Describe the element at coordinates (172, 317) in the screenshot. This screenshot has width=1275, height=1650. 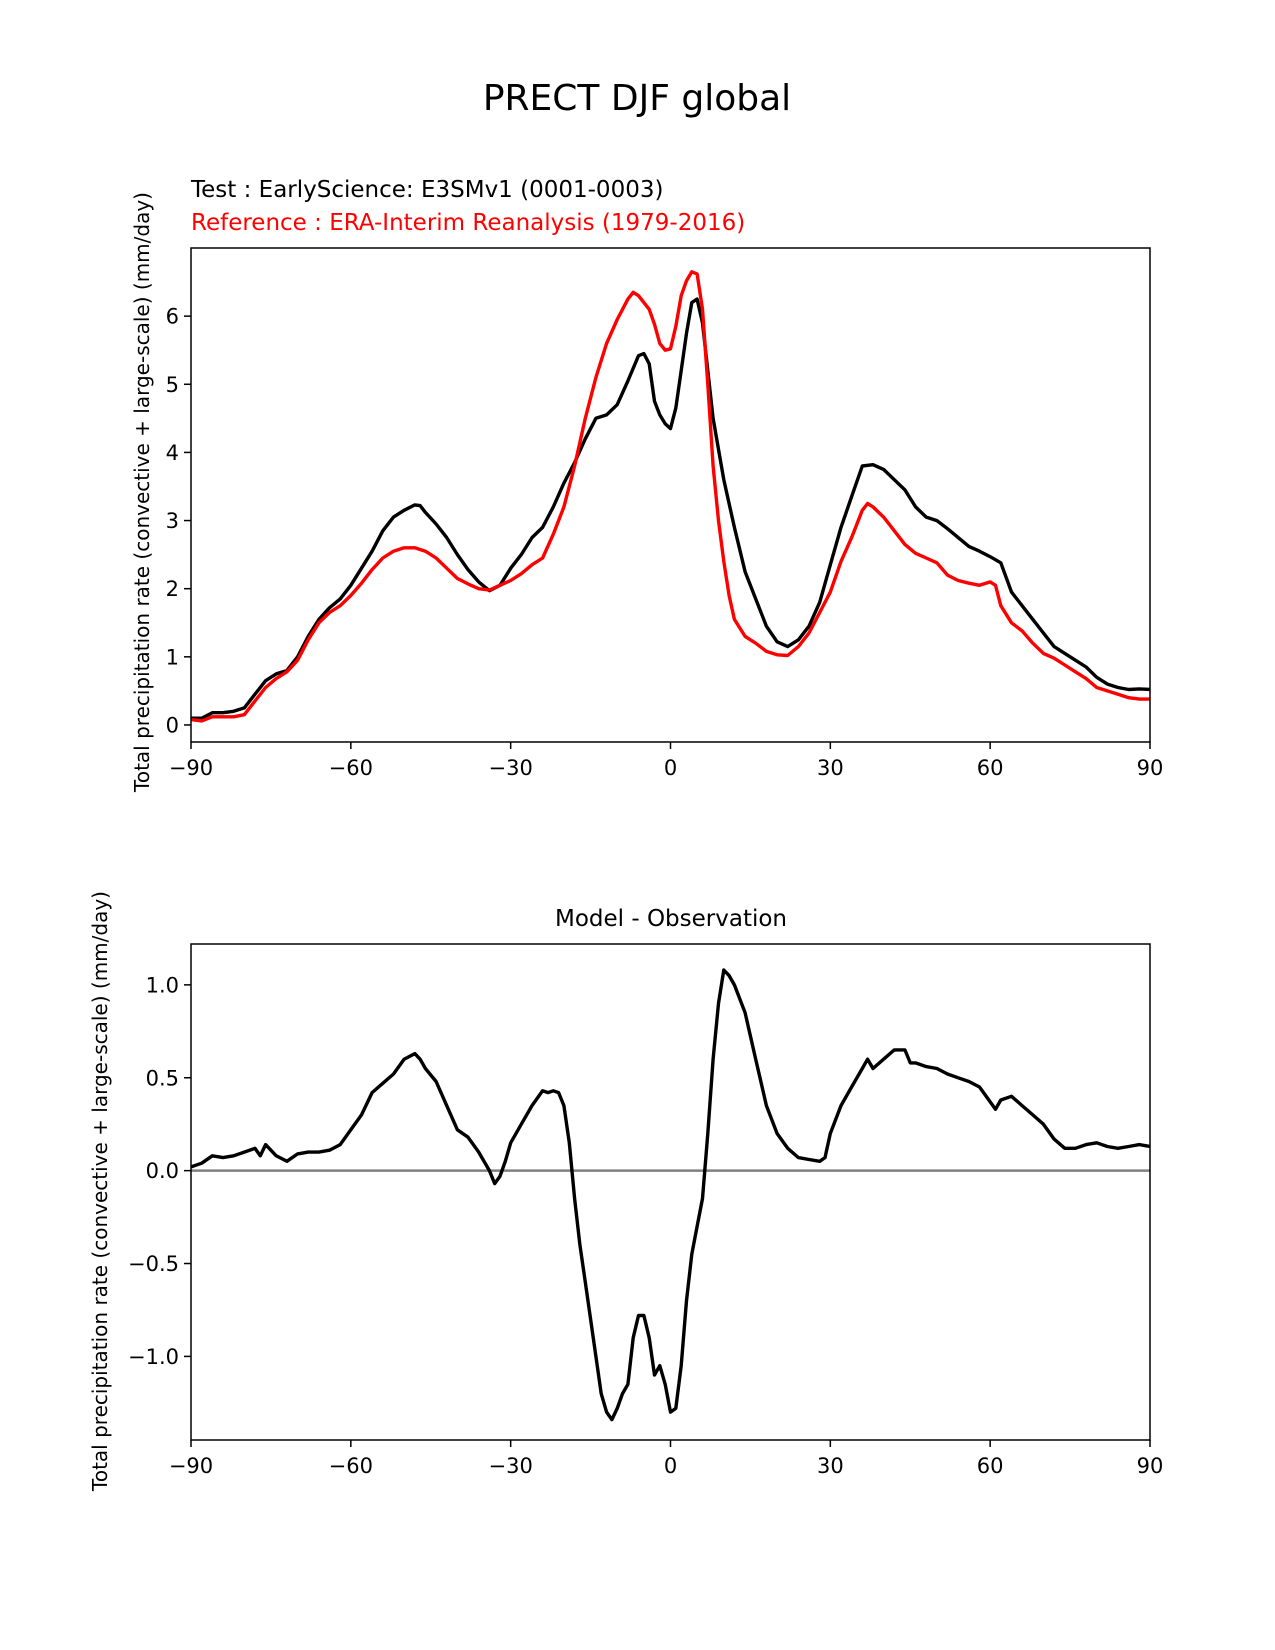
I see `y-tick-label: 6` at that location.